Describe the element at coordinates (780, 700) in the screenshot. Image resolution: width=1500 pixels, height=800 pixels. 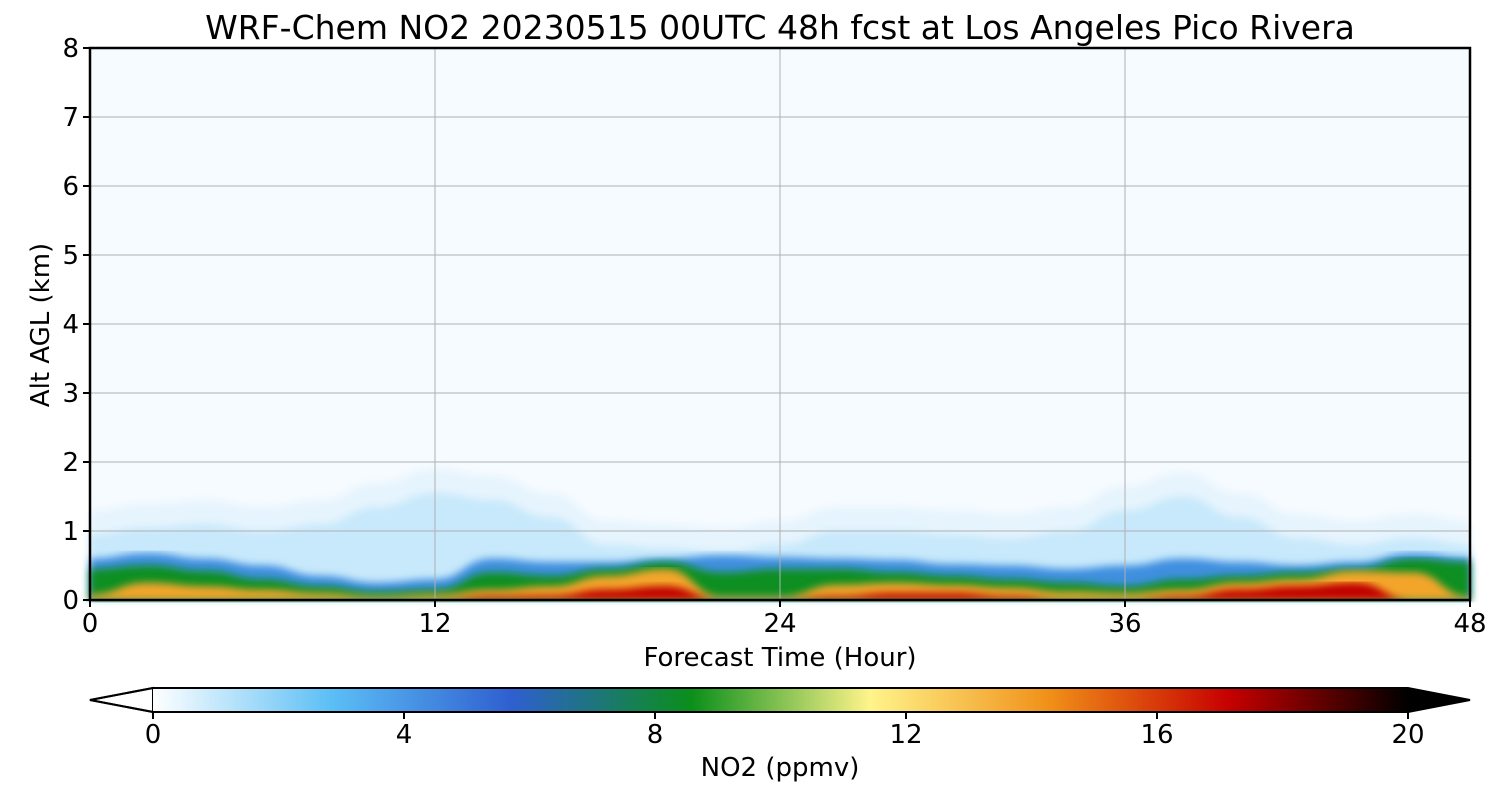
I see `colorbar-gradient` at that location.